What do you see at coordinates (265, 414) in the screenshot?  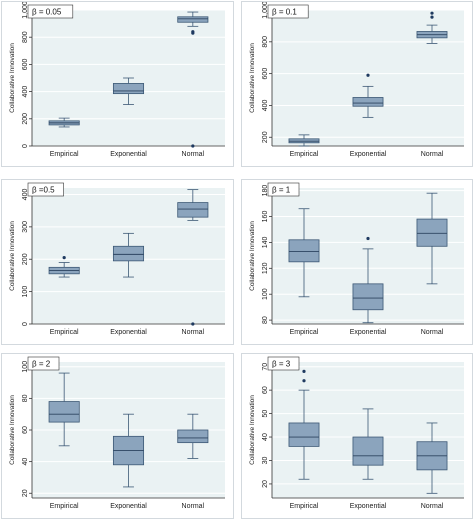 I see `y-tick-label: 50` at bounding box center [265, 414].